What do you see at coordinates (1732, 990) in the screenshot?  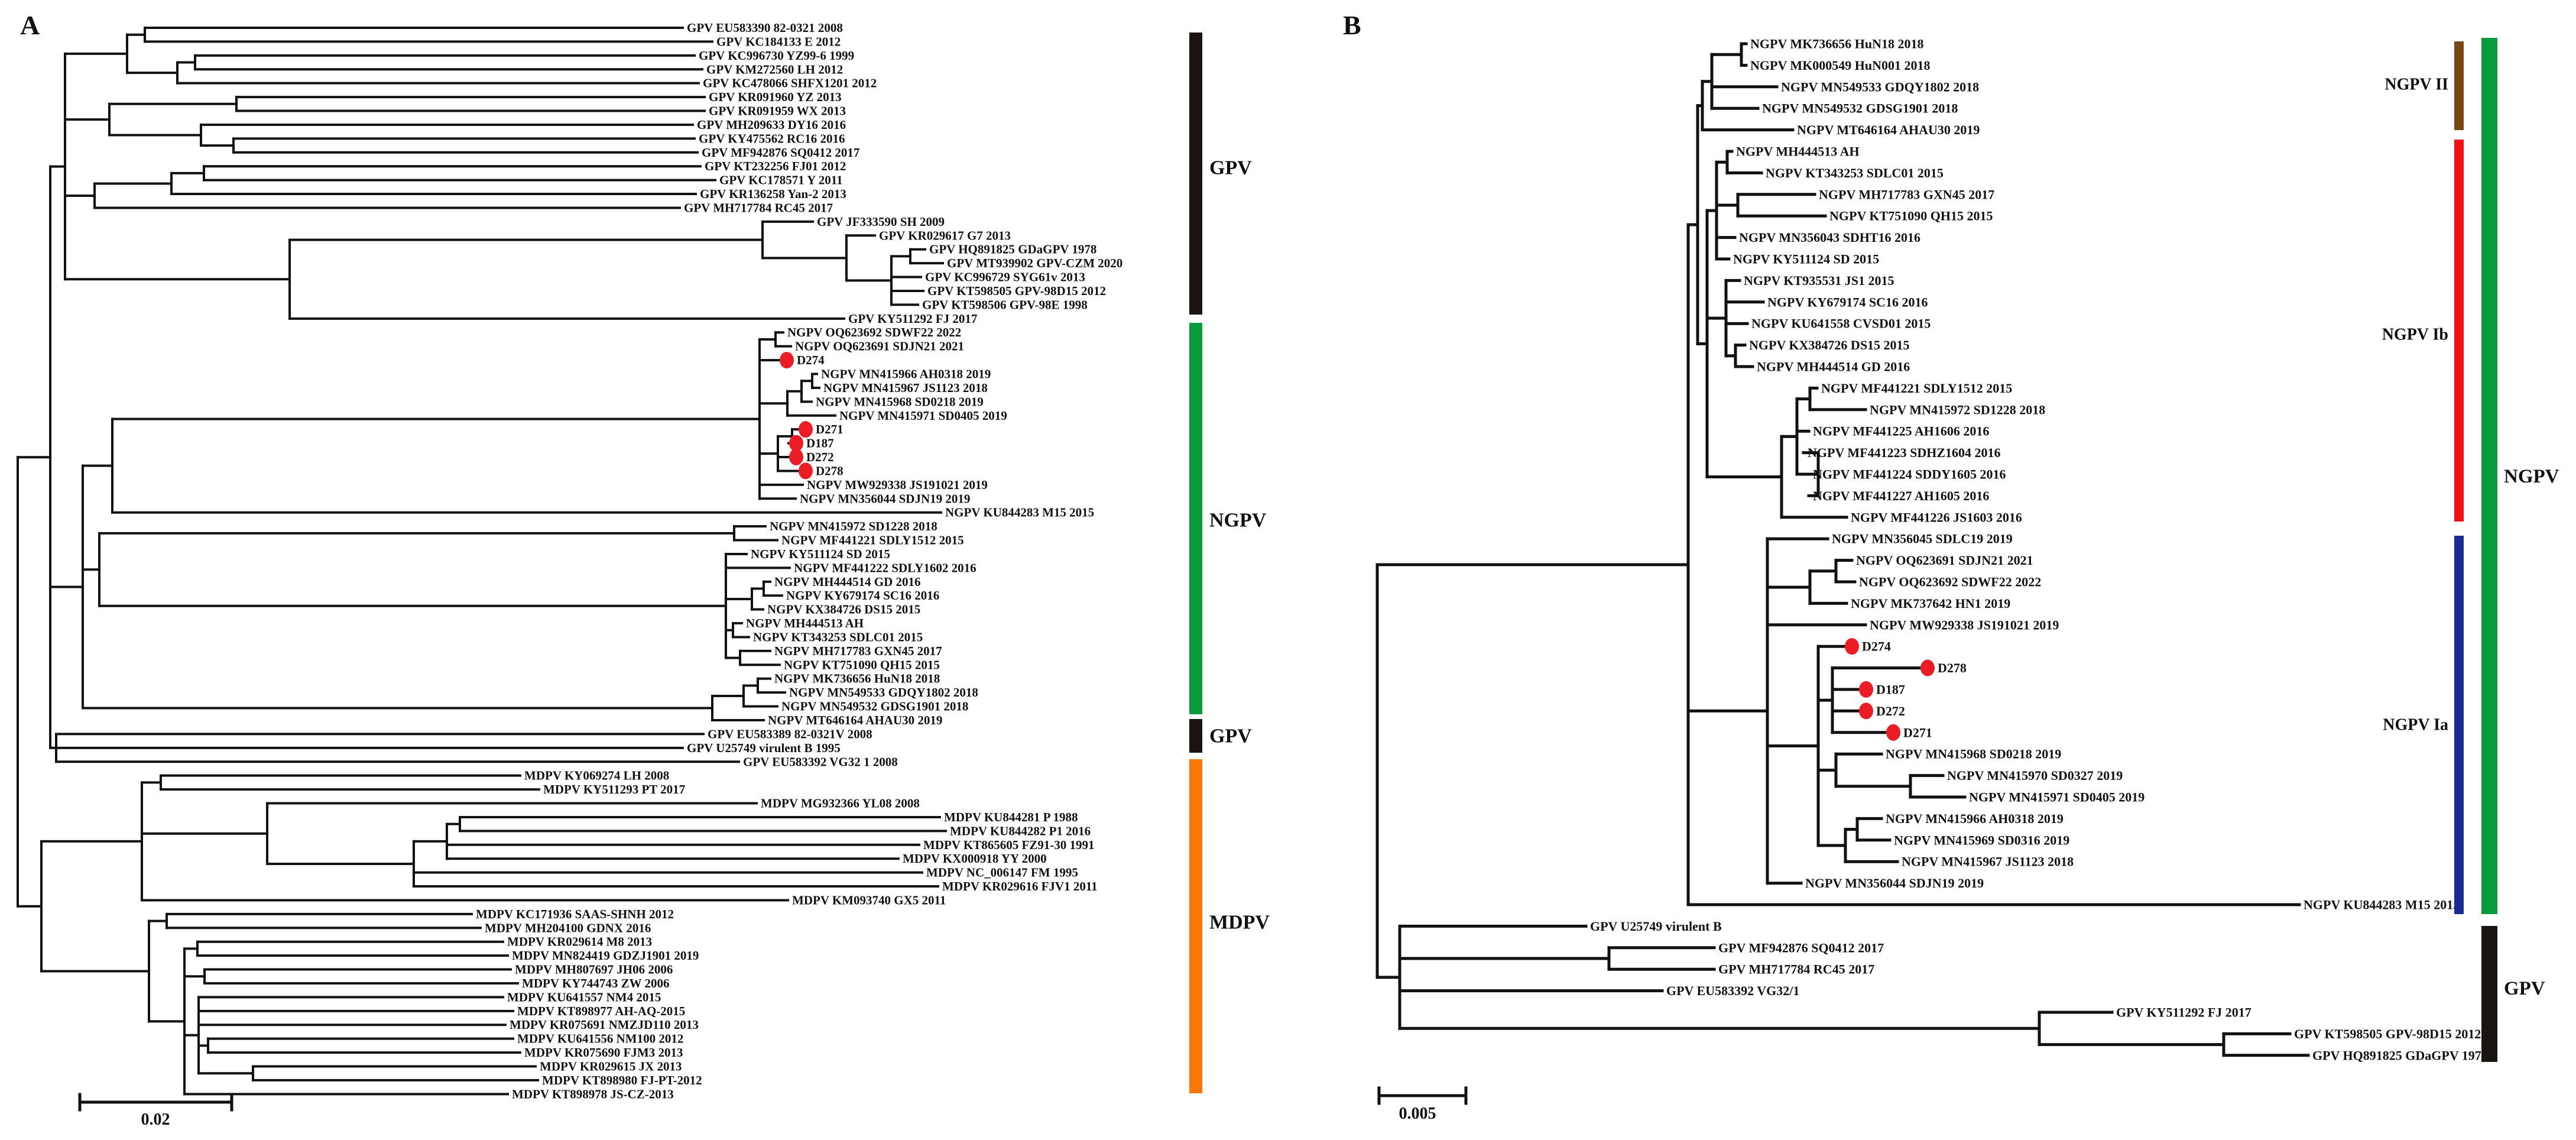 I see `taxon-label: GPV EU583392 VG32/1` at bounding box center [1732, 990].